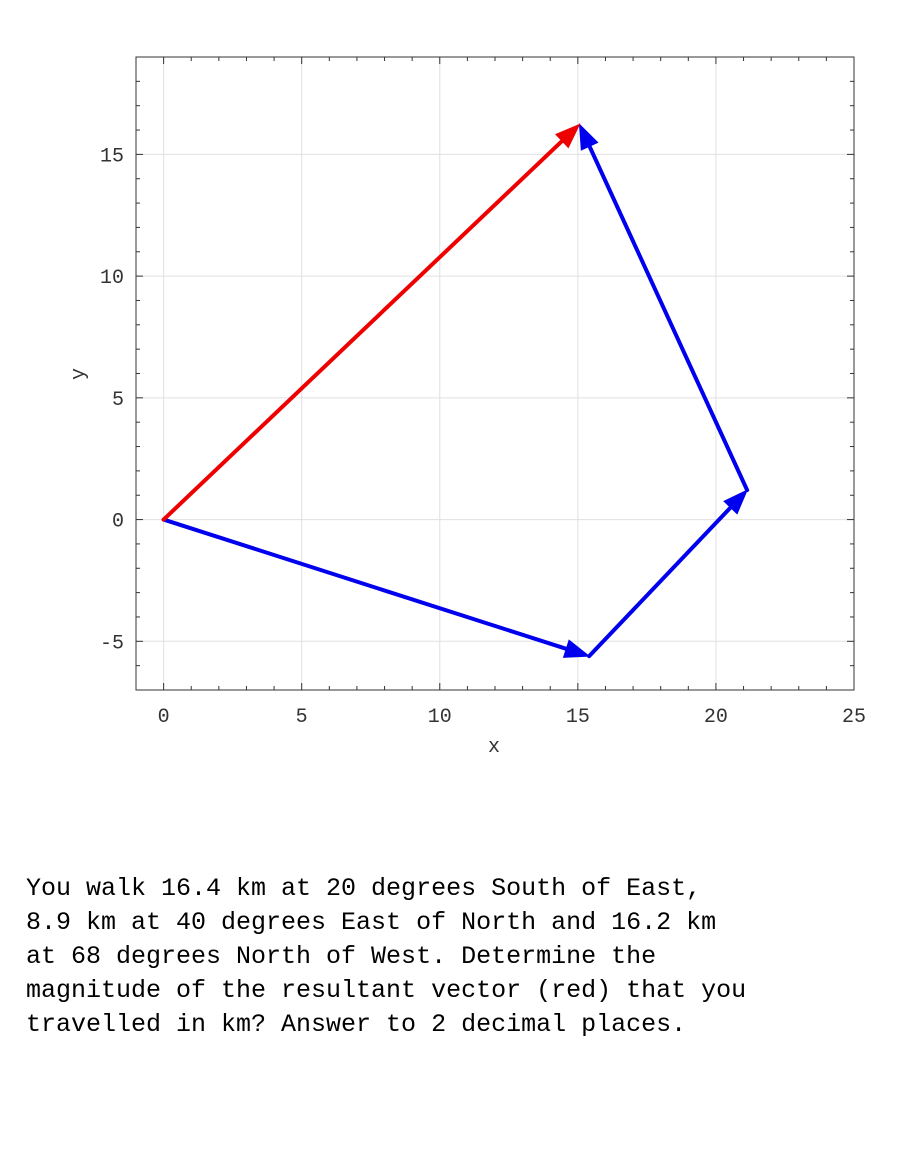 The height and width of the screenshot is (1149, 900). I want to click on x-tick-label: 25, so click(854, 717).